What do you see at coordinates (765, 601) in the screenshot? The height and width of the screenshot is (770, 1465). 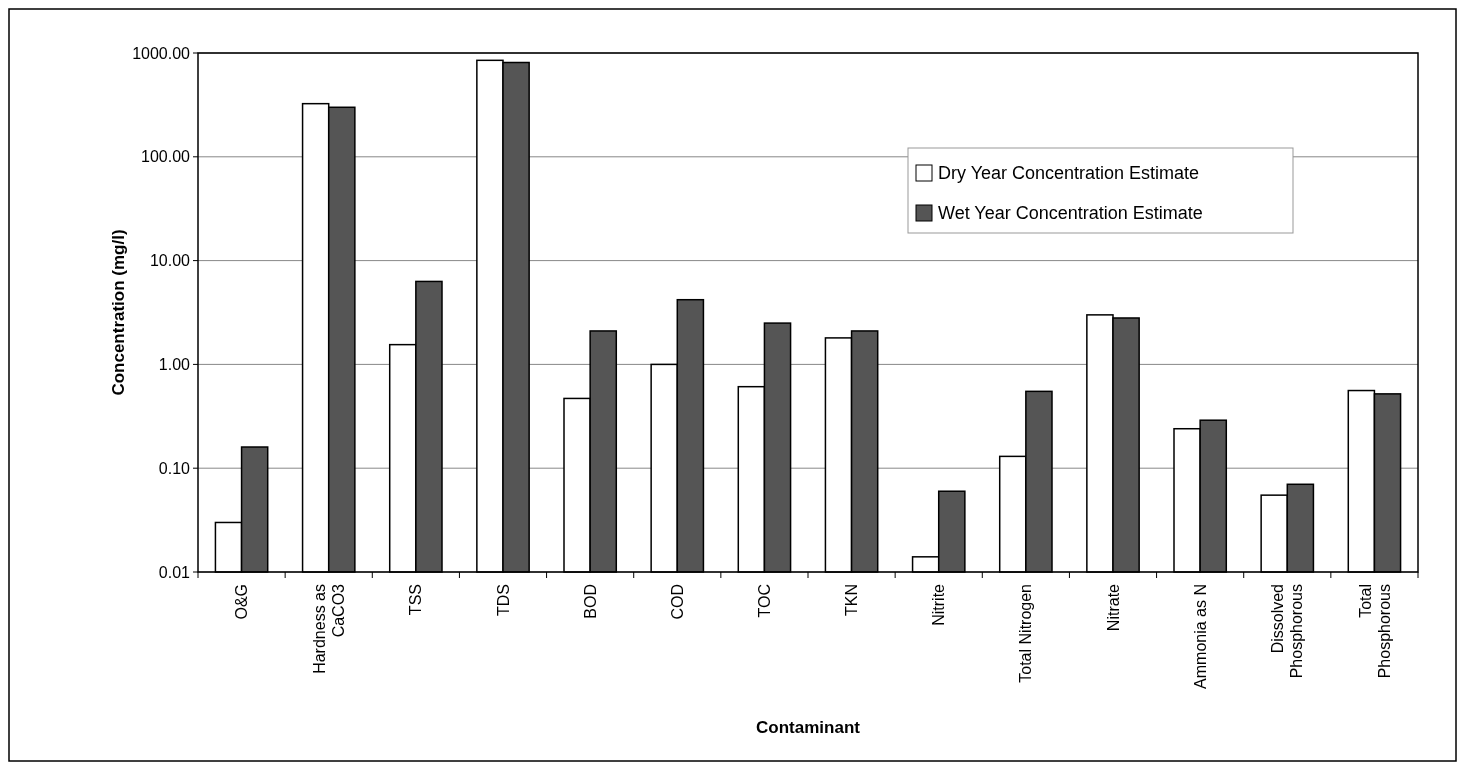 I see `x-tick-label: TOC` at bounding box center [765, 601].